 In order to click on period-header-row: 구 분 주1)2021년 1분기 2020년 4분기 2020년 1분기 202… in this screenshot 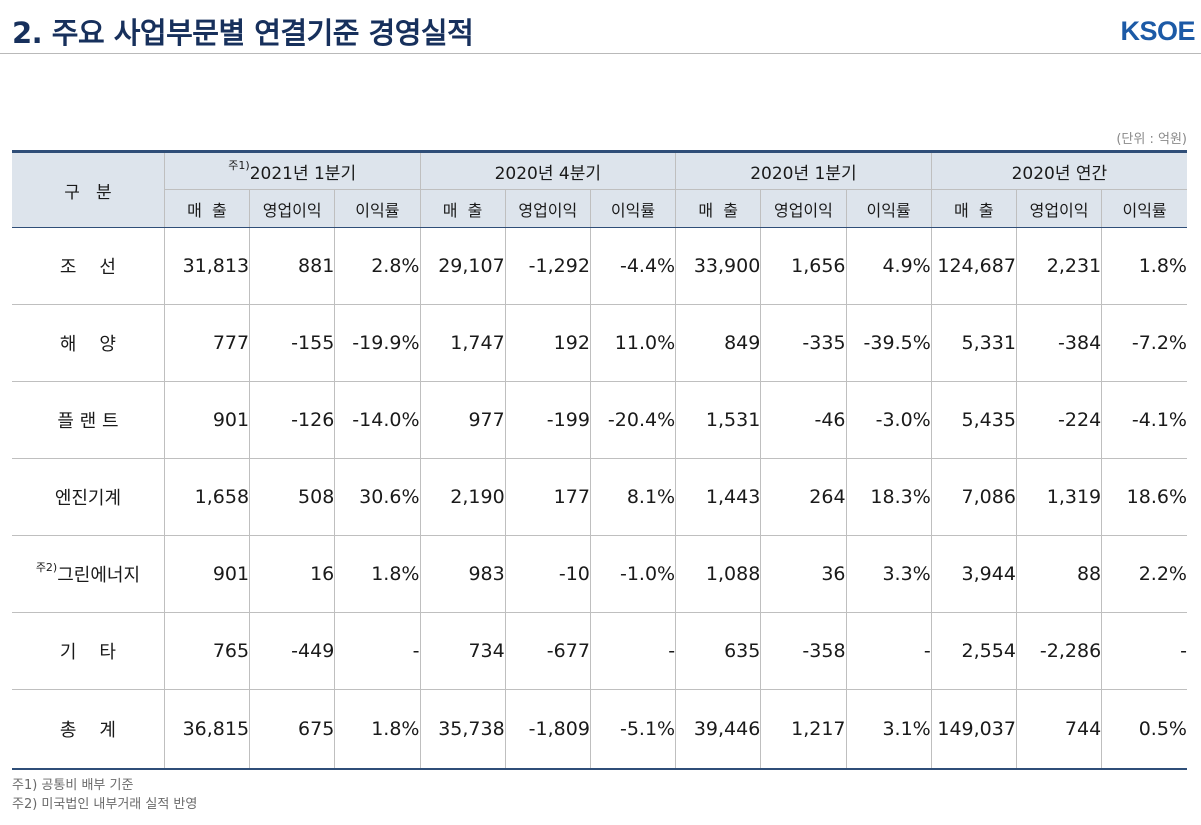, I will do `click(599, 189)`.